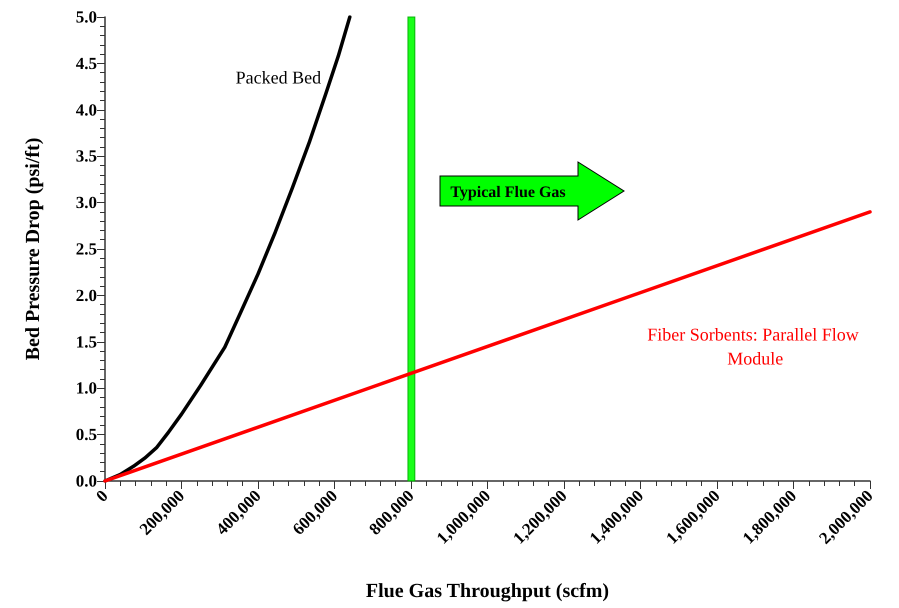  Describe the element at coordinates (755, 346) in the screenshot. I see `series-label: Fiber Sorbents: Parallel Flow Module` at that location.